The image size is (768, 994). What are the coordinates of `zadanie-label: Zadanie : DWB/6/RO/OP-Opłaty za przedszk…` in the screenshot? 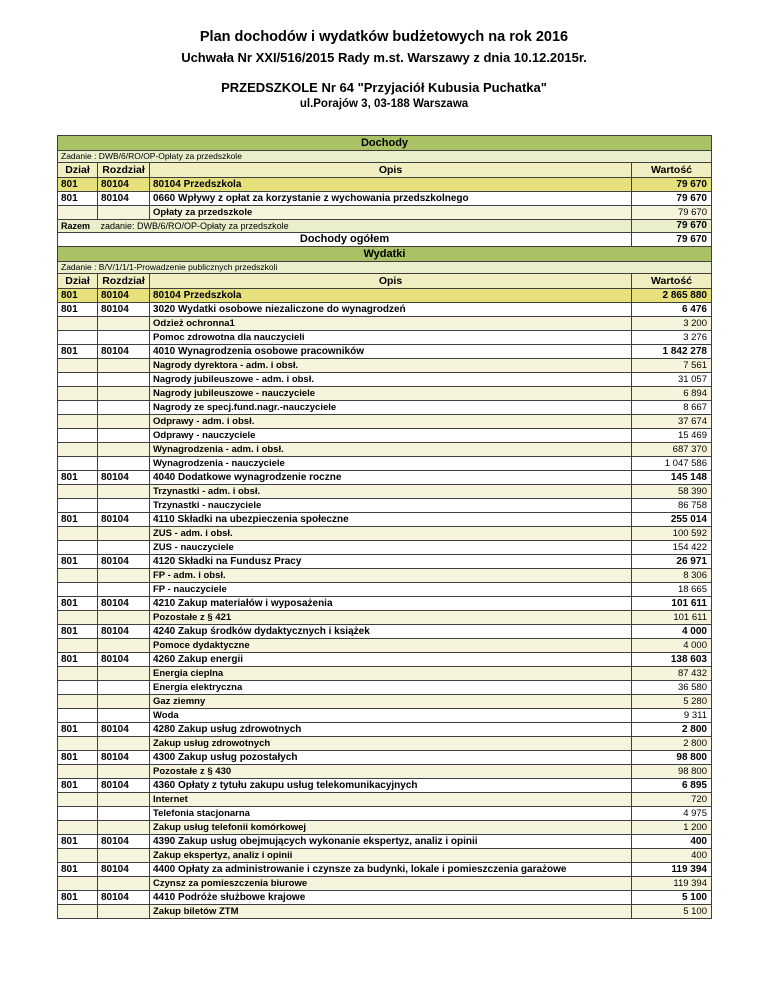 It's located at (384, 156).